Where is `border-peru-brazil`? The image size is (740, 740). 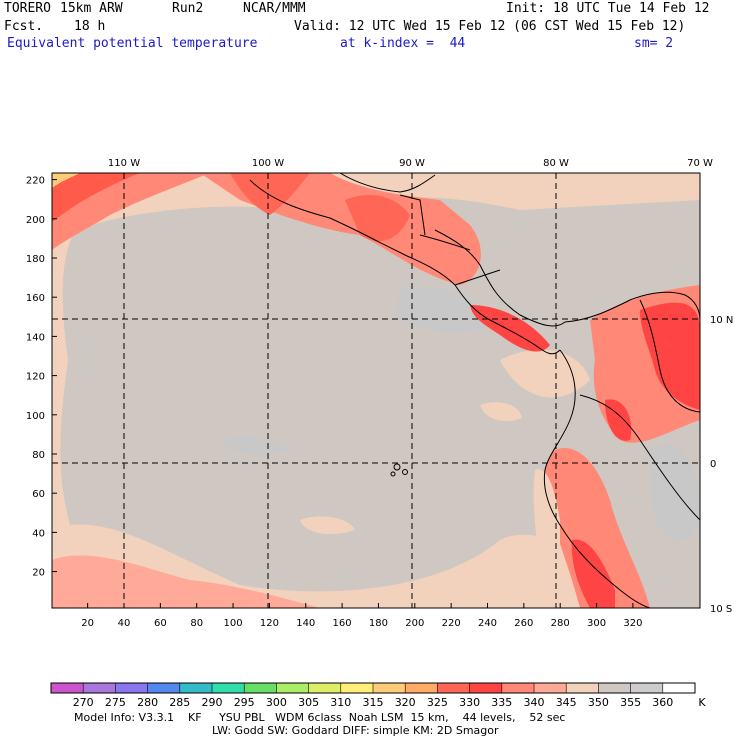 border-peru-brazil is located at coordinates (669, 480).